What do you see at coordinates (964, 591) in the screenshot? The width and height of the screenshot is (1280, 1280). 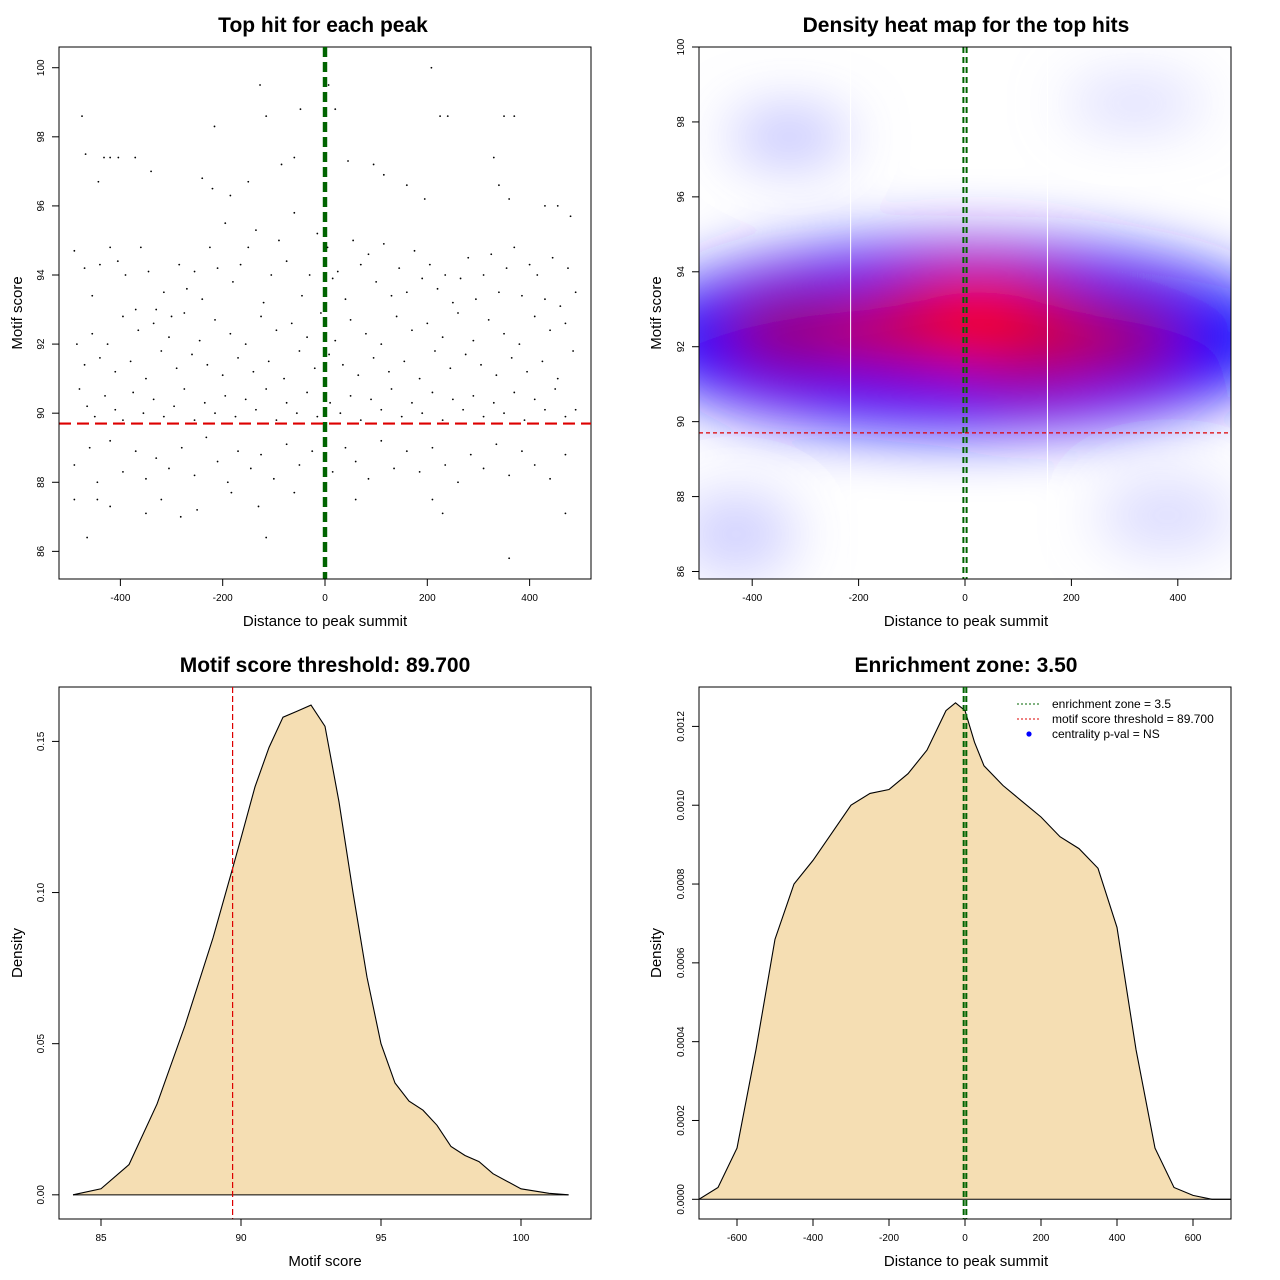 I see `heatmap-x-axis: -400 -200 0 200 400` at bounding box center [964, 591].